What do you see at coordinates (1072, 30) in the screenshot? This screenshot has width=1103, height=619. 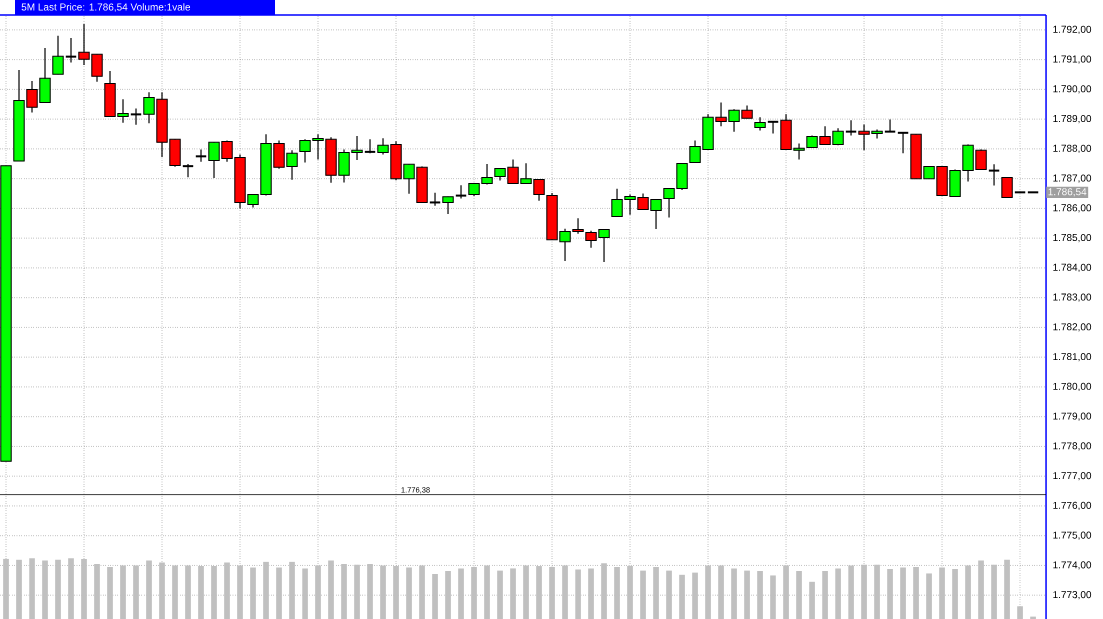 I see `y-tick-label: 1.792,00` at bounding box center [1072, 30].